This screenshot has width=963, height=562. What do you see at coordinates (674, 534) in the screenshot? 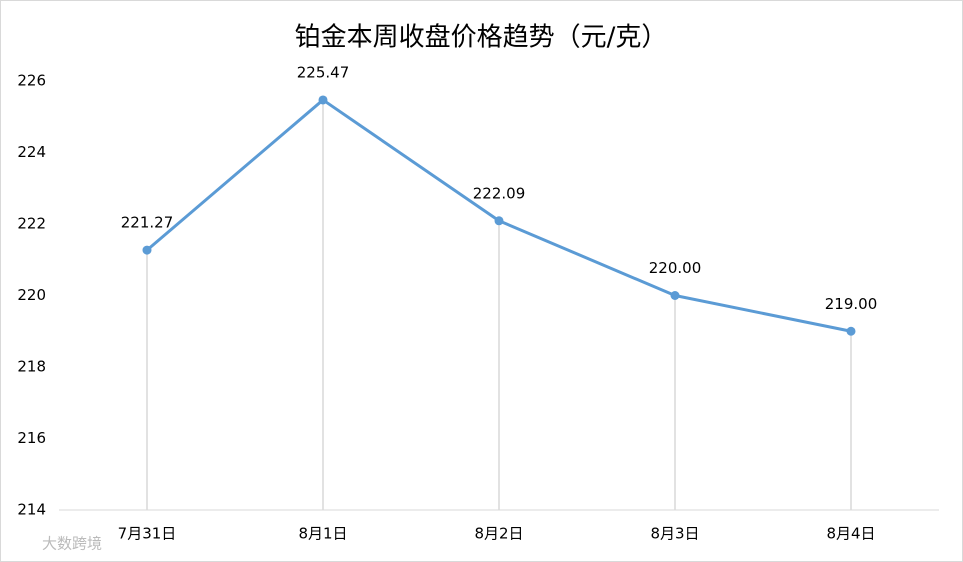
I see `x-tick-label: 8月3日` at bounding box center [674, 534].